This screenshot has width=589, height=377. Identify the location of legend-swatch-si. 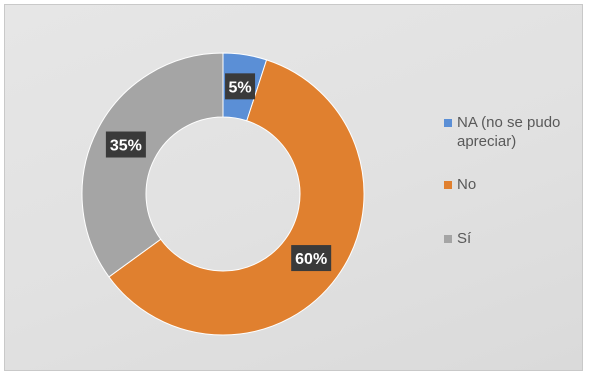
(448, 239).